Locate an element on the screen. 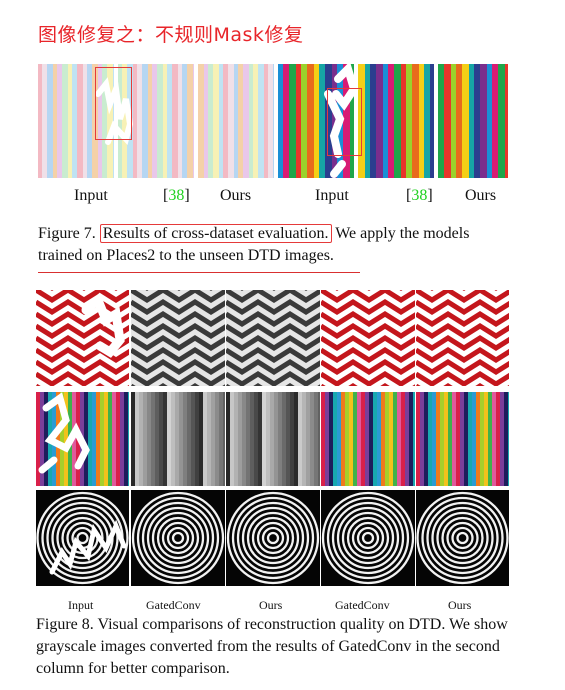  spiral-bg is located at coordinates (178, 538).